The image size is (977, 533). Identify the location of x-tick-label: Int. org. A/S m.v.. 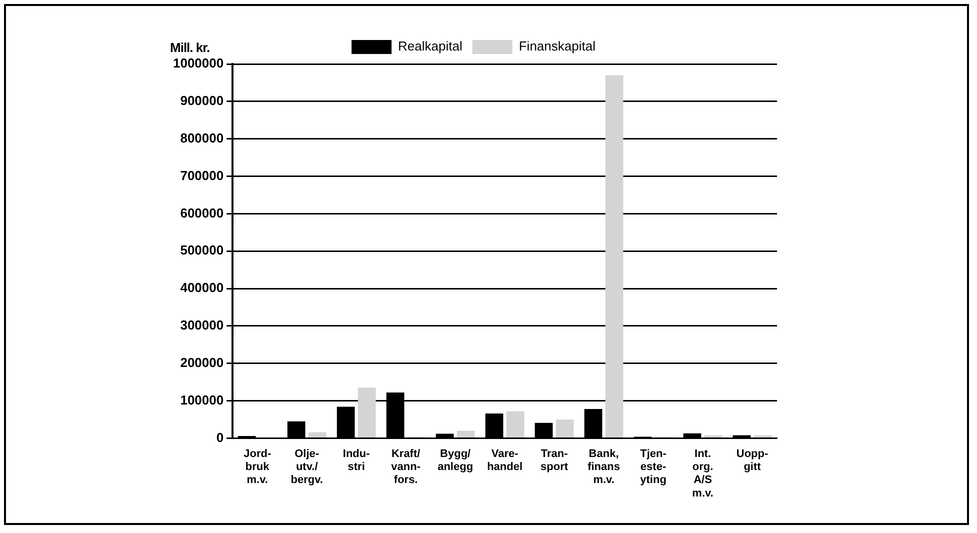
(703, 474).